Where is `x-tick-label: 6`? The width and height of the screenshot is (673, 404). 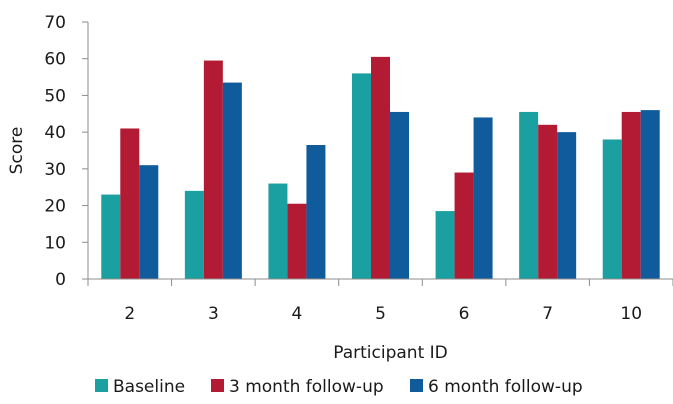
x-tick-label: 6 is located at coordinates (464, 314).